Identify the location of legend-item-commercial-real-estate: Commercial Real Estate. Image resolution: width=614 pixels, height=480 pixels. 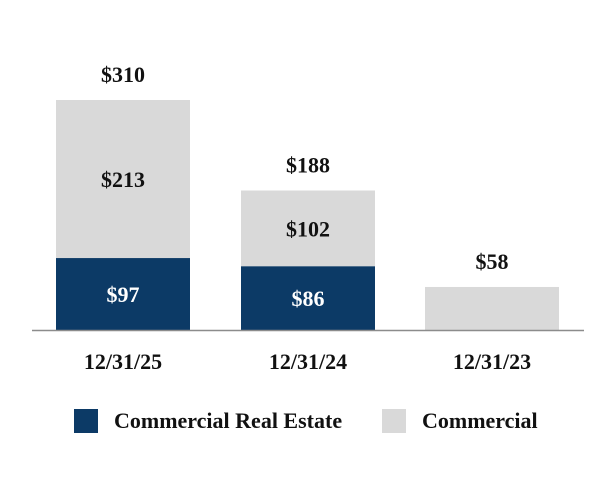
(208, 421).